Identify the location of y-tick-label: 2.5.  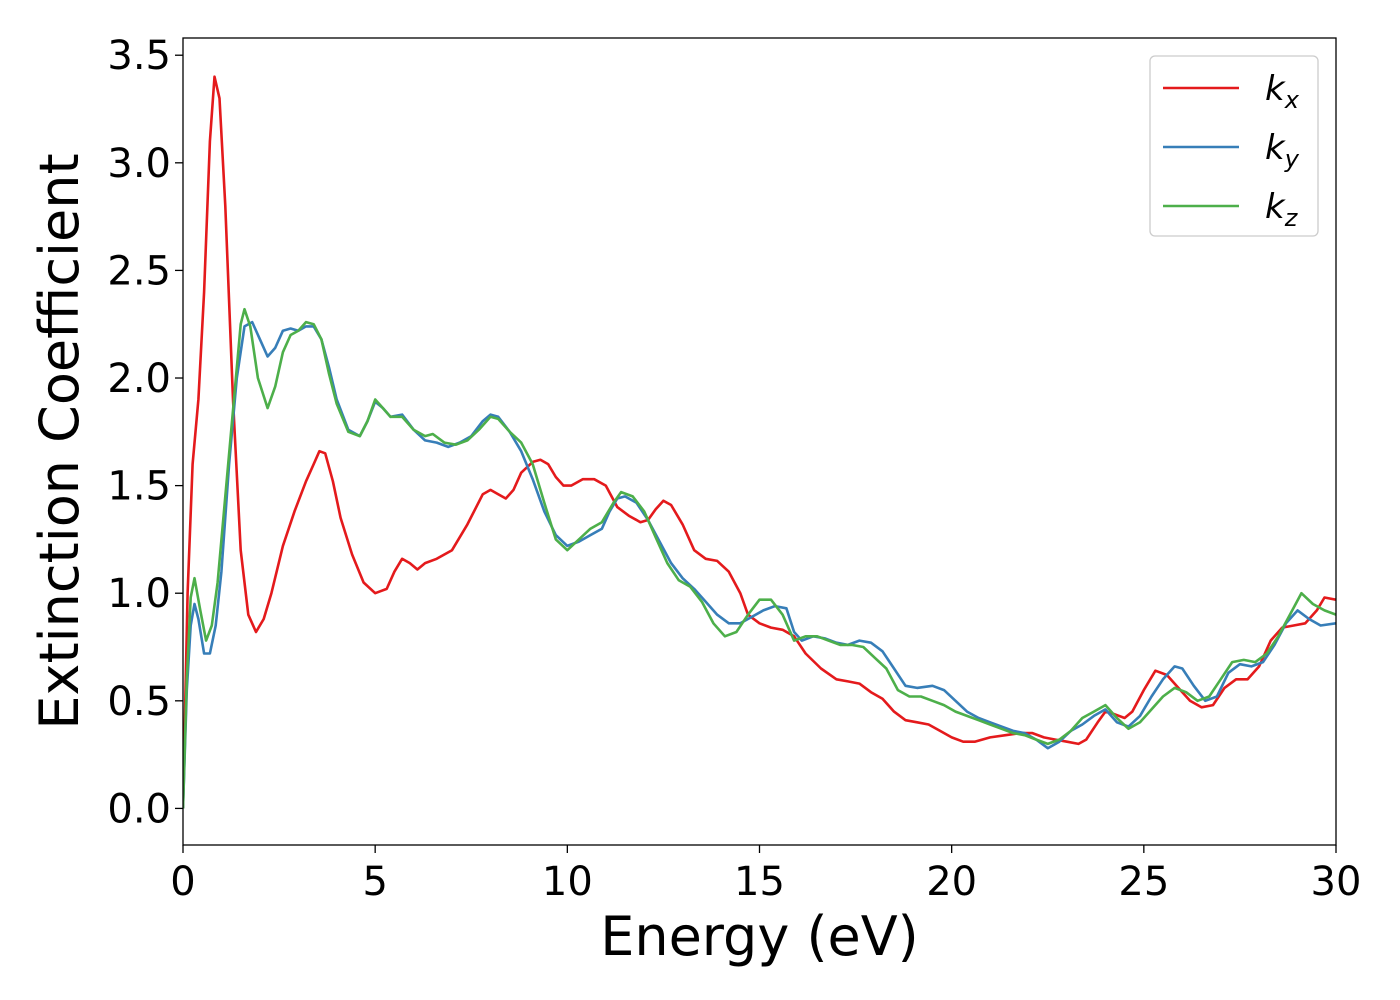
(139, 271).